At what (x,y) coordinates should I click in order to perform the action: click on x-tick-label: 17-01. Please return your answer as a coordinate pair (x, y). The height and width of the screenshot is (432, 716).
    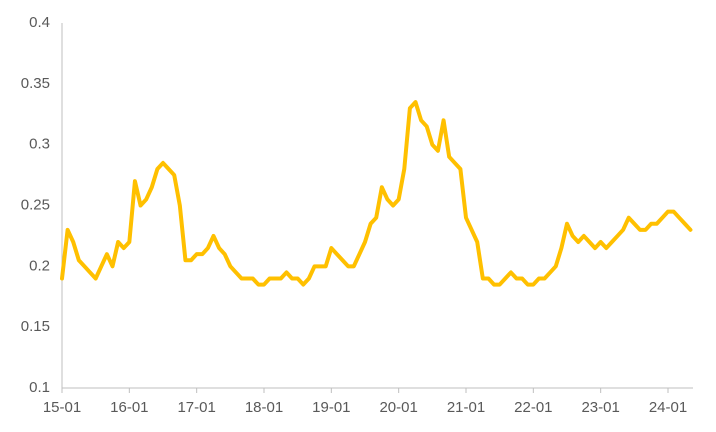
    Looking at the image, I should click on (196, 407).